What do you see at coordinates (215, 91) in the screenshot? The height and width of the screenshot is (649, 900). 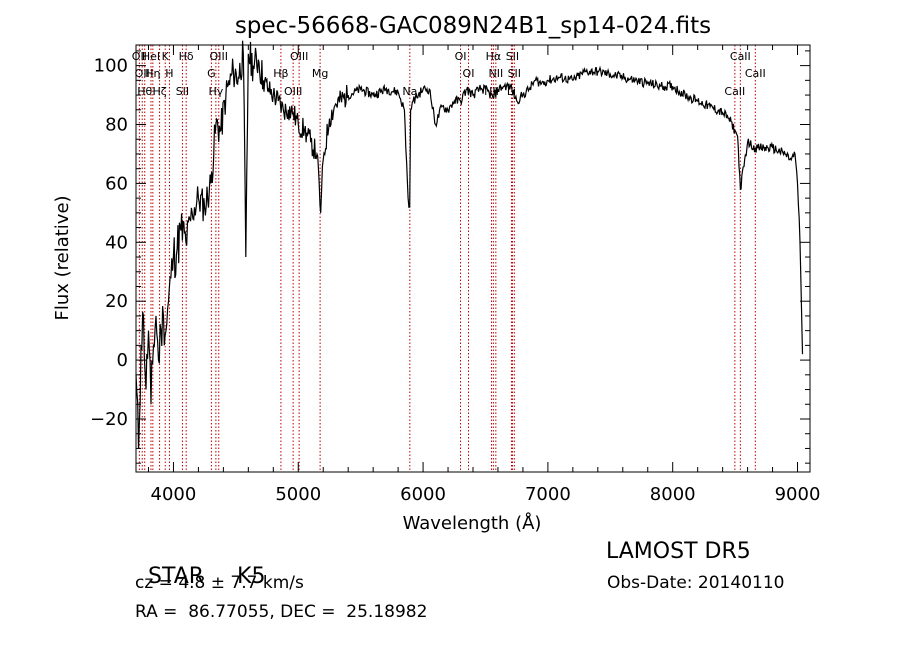 I see `line-marker-label: Hγ` at bounding box center [215, 91].